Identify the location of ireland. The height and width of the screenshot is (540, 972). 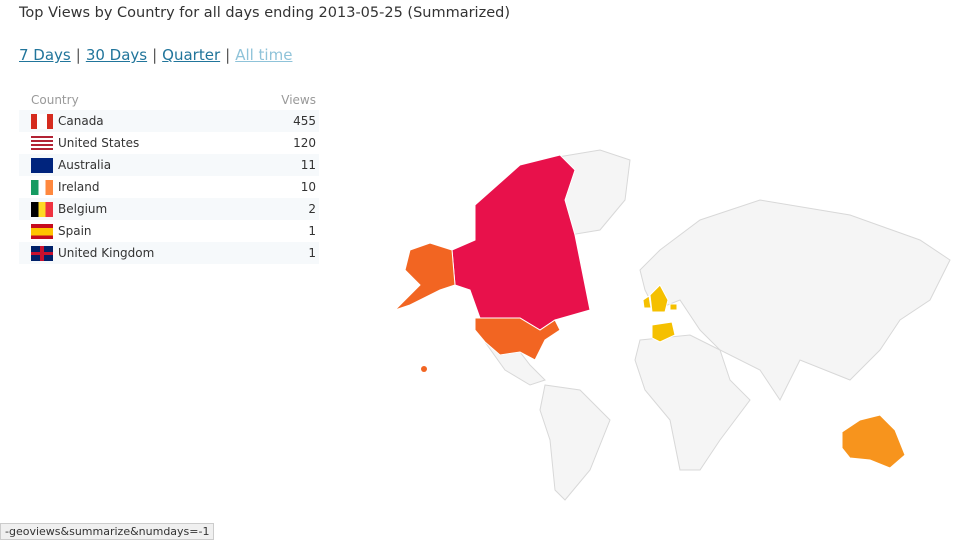
(647, 302).